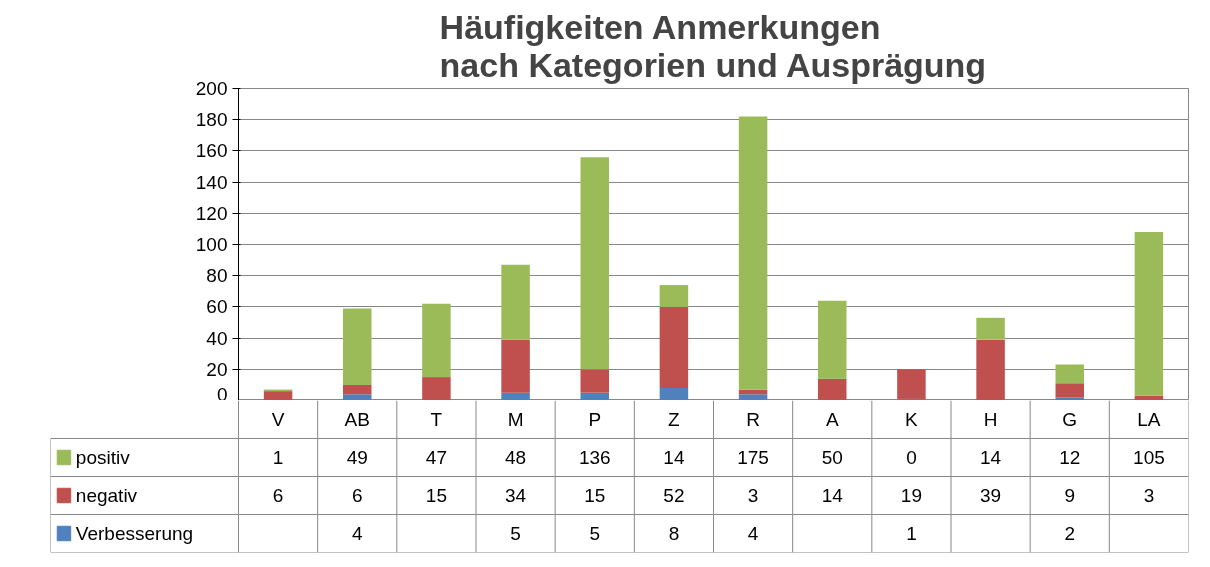  What do you see at coordinates (912, 419) in the screenshot?
I see `x-tick-label: K` at bounding box center [912, 419].